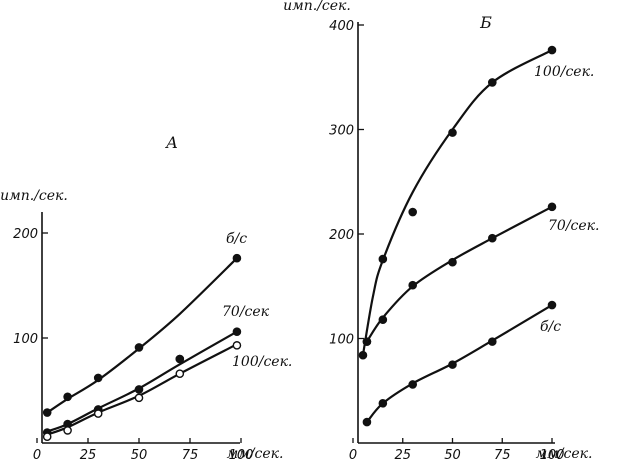 The image size is (631, 466). Describe the element at coordinates (190, 455) in the screenshot. I see `x-tick-label-a: 75` at that location.